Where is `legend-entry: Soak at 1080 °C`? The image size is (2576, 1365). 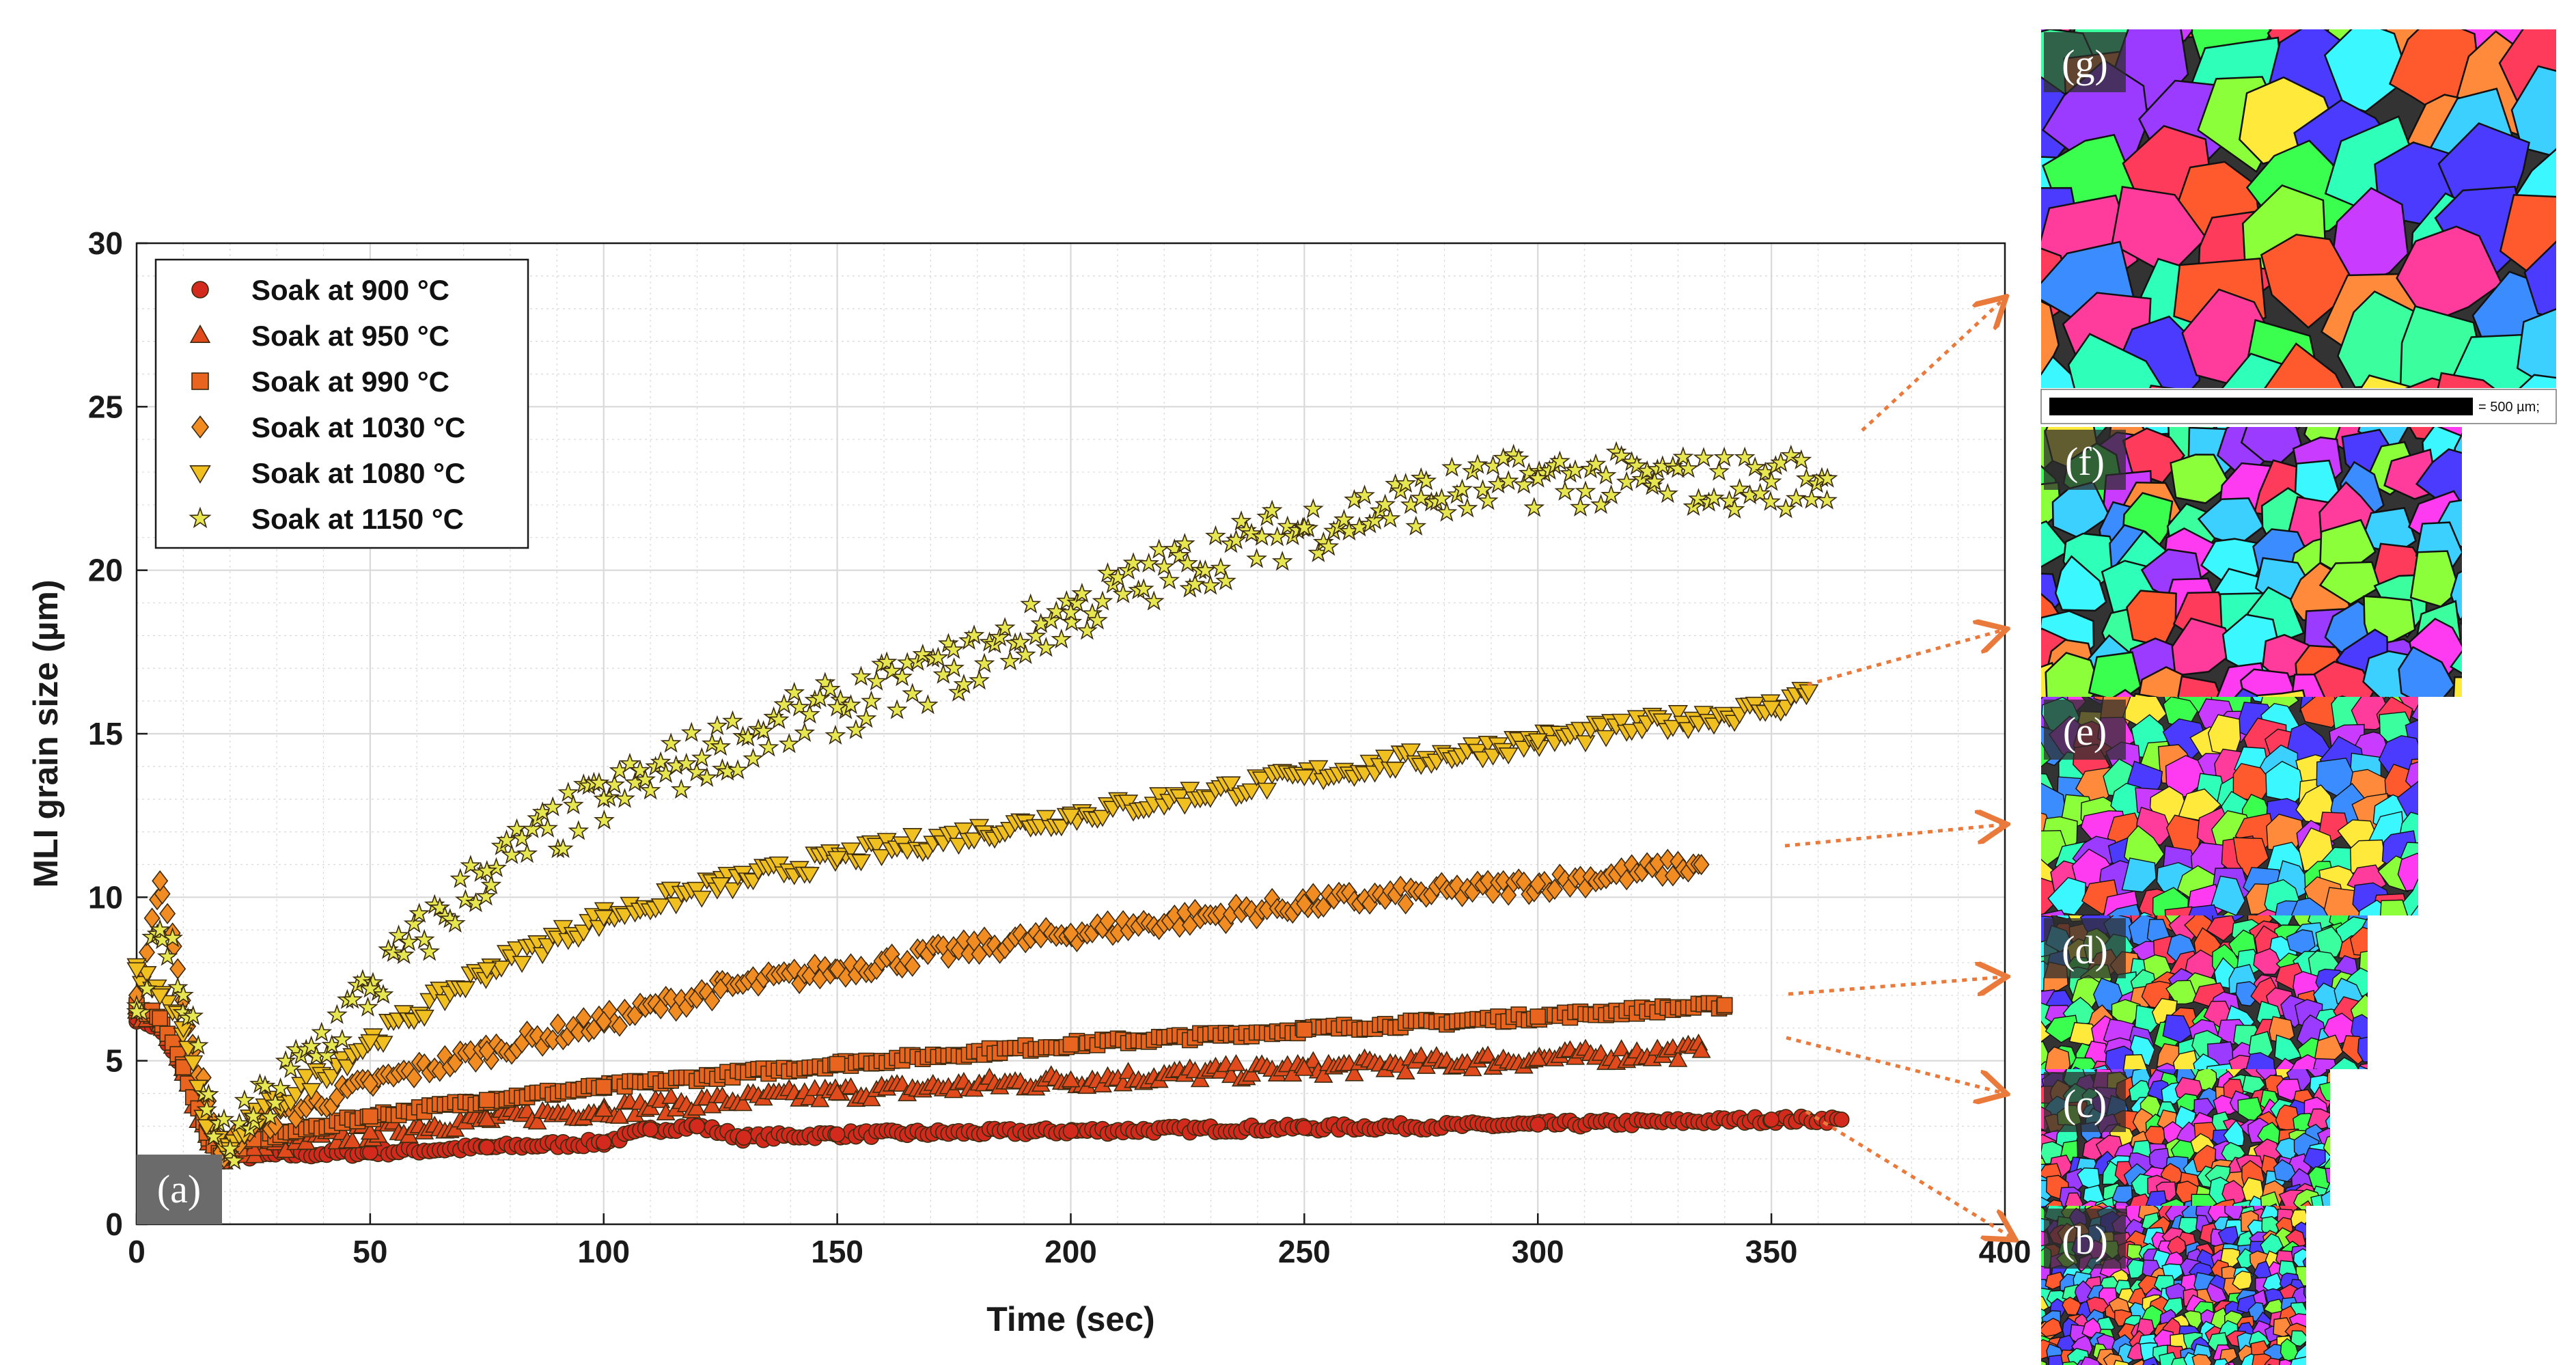 legend-entry: Soak at 1080 °C is located at coordinates (358, 473).